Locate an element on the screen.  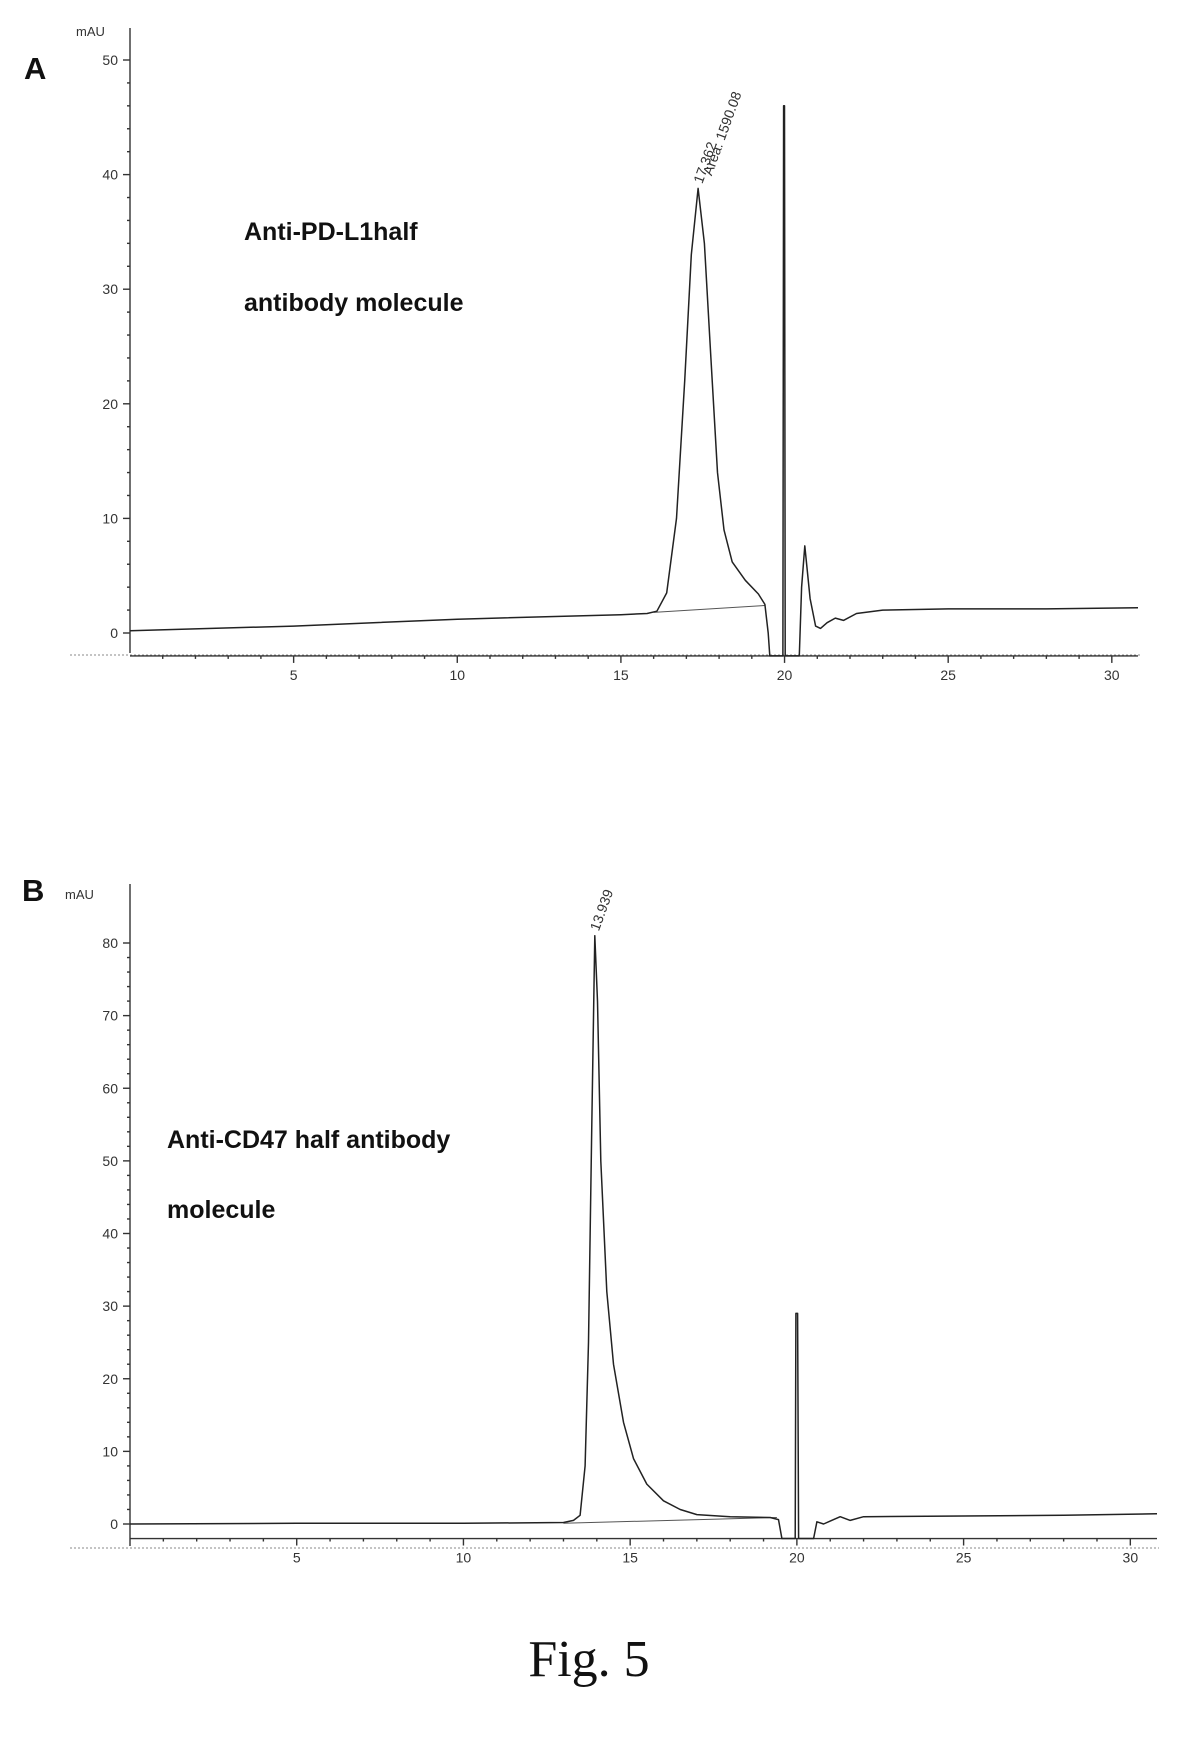
peak-label: Area: 1590.08 is located at coordinates (721, 133).